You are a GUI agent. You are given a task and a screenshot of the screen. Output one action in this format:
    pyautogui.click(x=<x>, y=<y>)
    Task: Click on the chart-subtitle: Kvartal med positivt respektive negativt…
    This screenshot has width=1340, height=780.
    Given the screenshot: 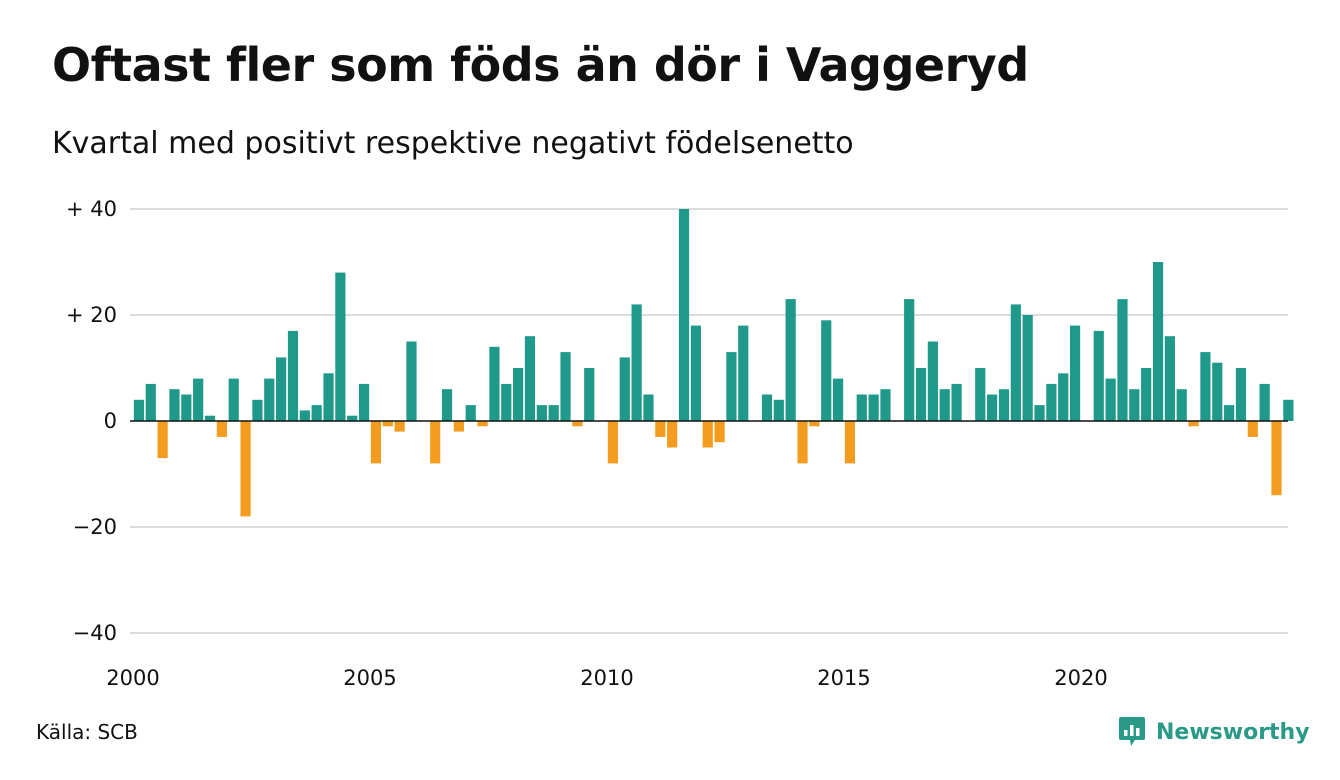 What is the action you would take?
    pyautogui.click(x=453, y=143)
    